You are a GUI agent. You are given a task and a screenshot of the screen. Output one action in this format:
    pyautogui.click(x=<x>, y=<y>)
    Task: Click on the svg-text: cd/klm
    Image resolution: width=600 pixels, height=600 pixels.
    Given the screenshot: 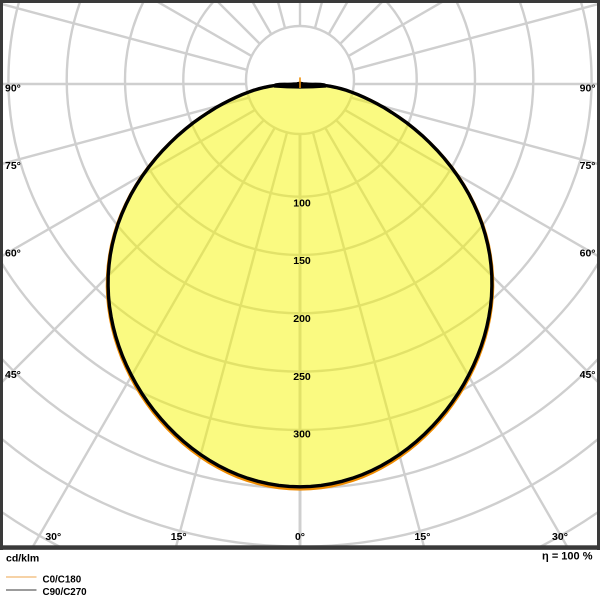 What is the action you would take?
    pyautogui.click(x=22, y=559)
    